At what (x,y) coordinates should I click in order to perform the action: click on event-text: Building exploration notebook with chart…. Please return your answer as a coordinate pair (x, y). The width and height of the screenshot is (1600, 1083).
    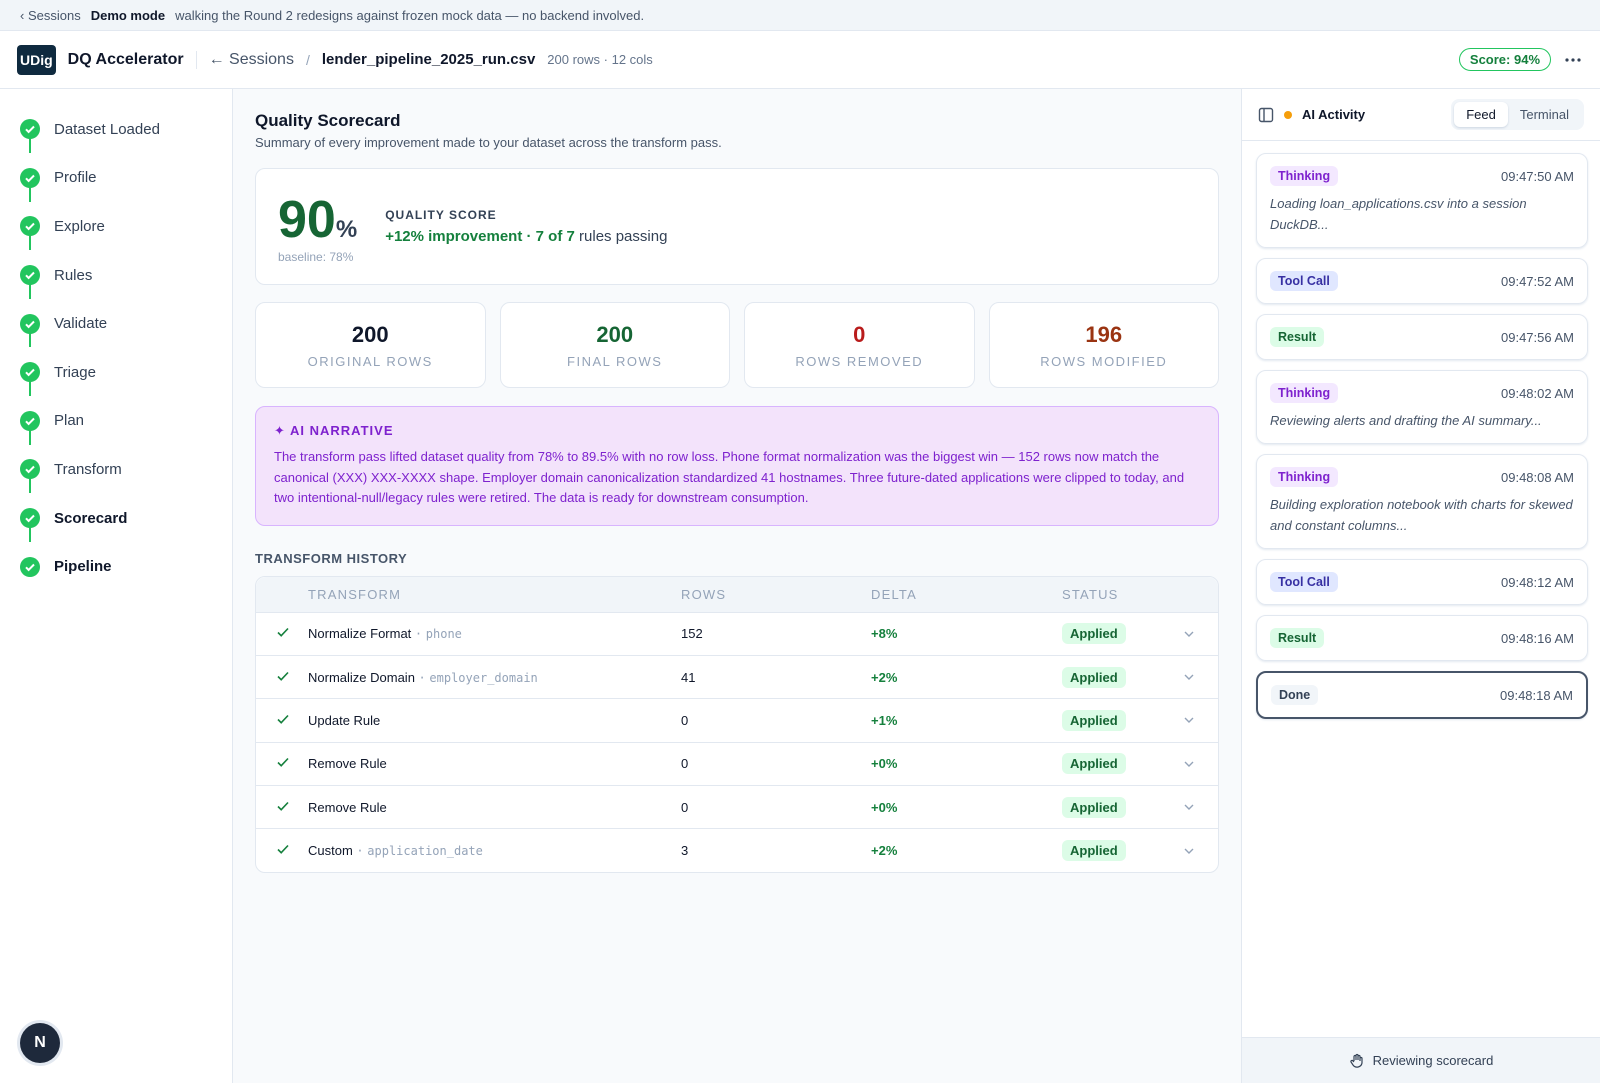
    Looking at the image, I should click on (1421, 515).